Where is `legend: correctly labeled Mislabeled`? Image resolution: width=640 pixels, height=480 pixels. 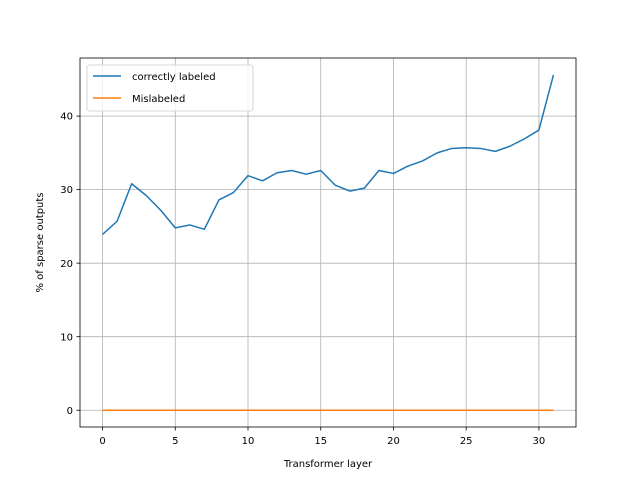
legend: correctly labeled Mislabeled is located at coordinates (170, 88).